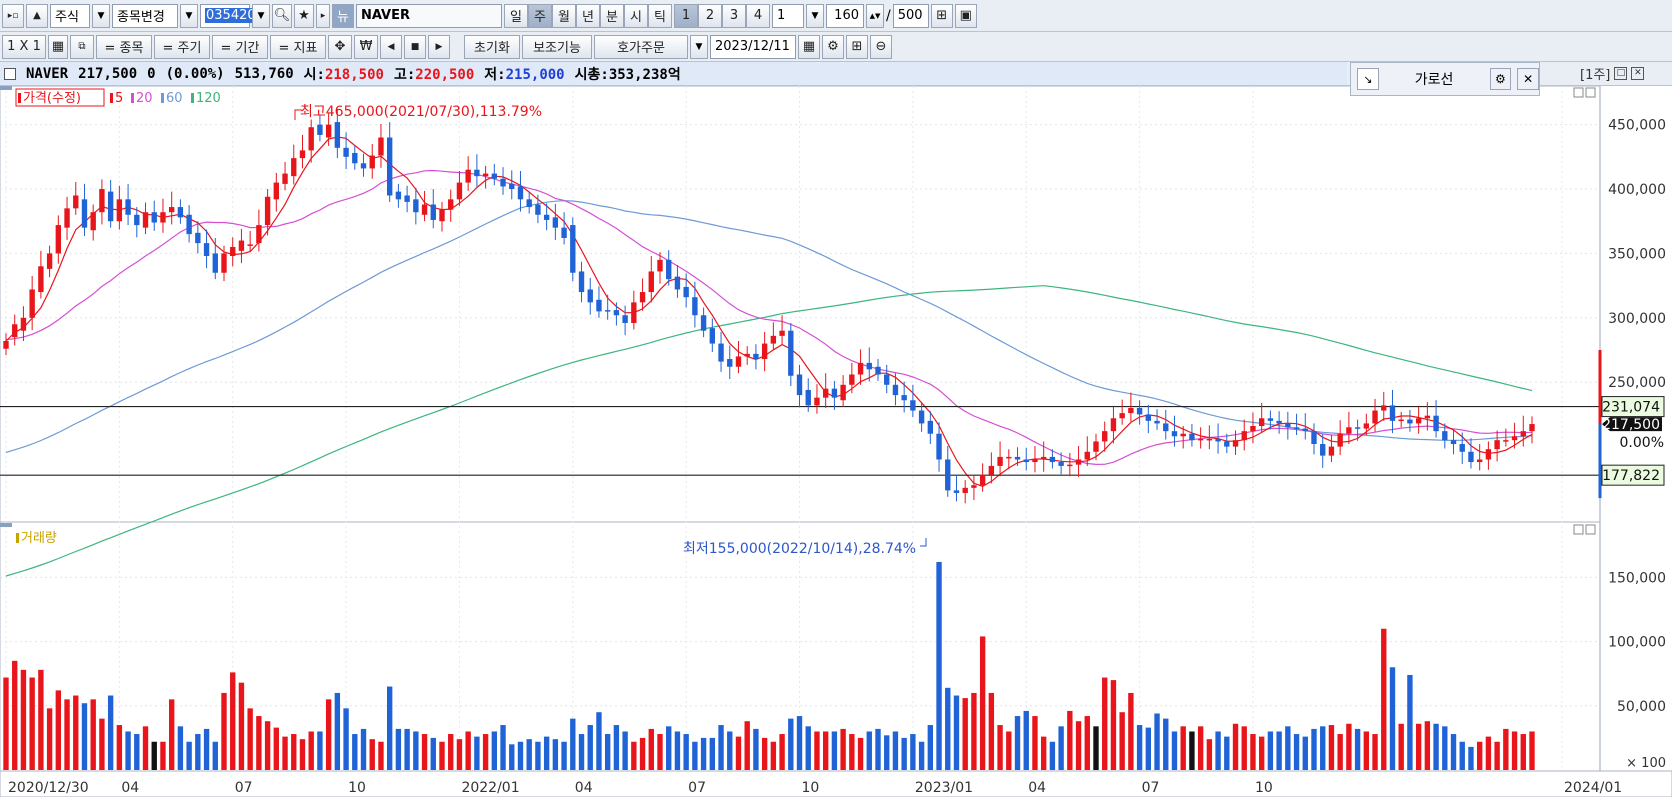 This screenshot has width=1672, height=797. Describe the element at coordinates (58, 46) in the screenshot. I see `grid-icon: ▦` at that location.